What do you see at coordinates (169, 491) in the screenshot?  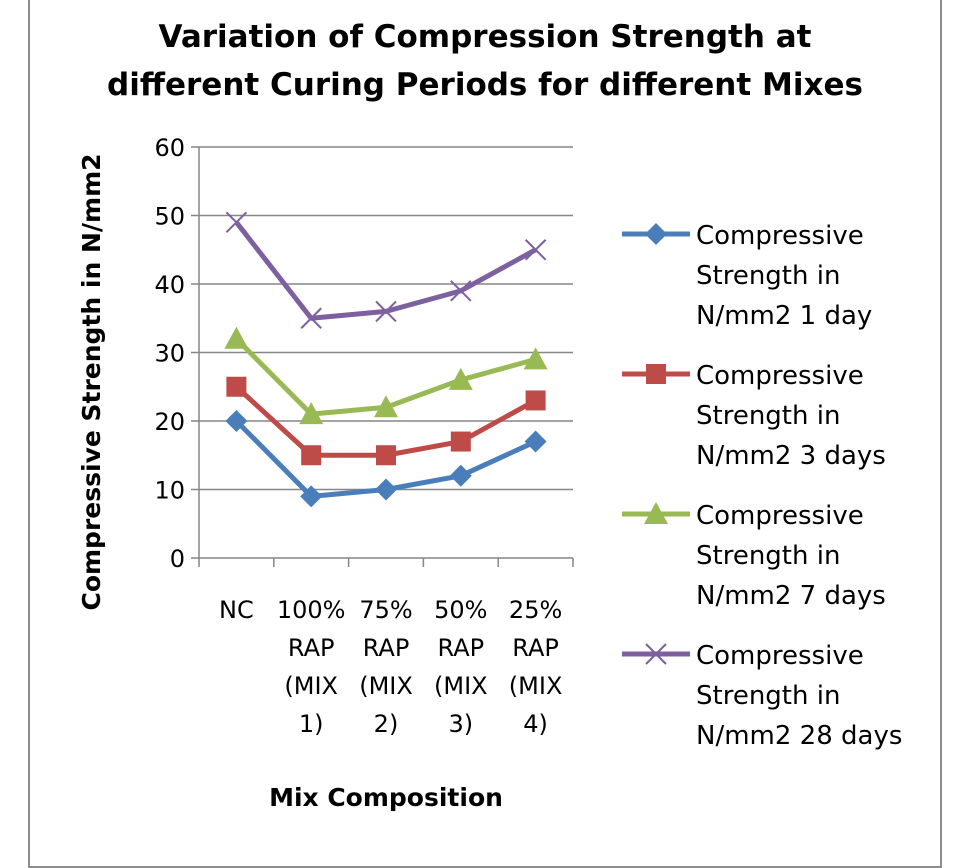 I see `y-tick-label: 10` at bounding box center [169, 491].